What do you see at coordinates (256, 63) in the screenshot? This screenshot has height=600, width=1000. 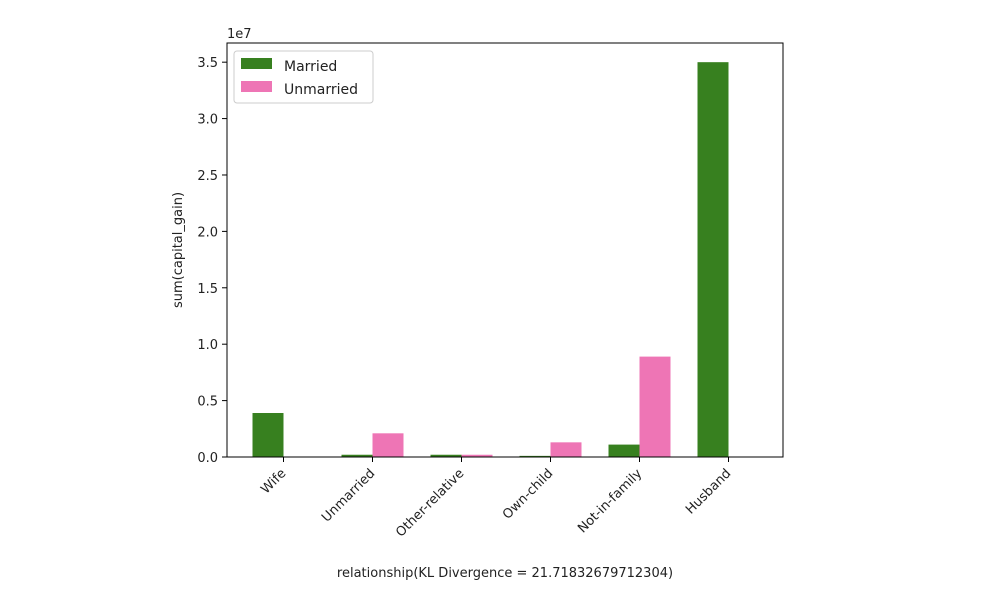 I see `legend-swatch-married` at bounding box center [256, 63].